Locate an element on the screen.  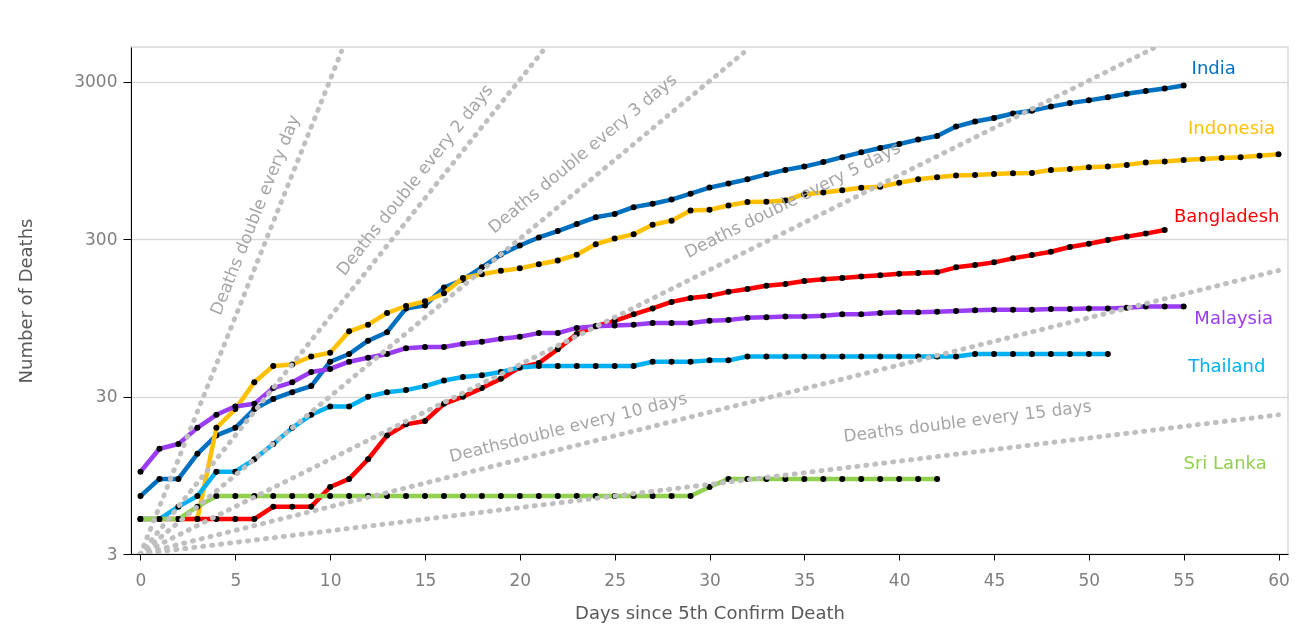
series-label: India is located at coordinates (1213, 68).